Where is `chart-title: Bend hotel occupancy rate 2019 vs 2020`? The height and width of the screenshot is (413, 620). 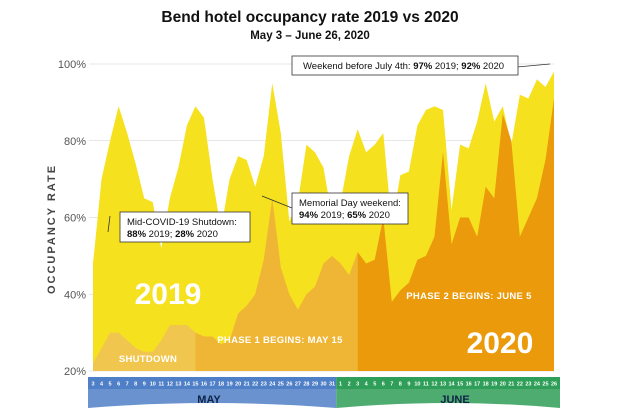 chart-title: Bend hotel occupancy rate 2019 vs 2020 is located at coordinates (309, 17).